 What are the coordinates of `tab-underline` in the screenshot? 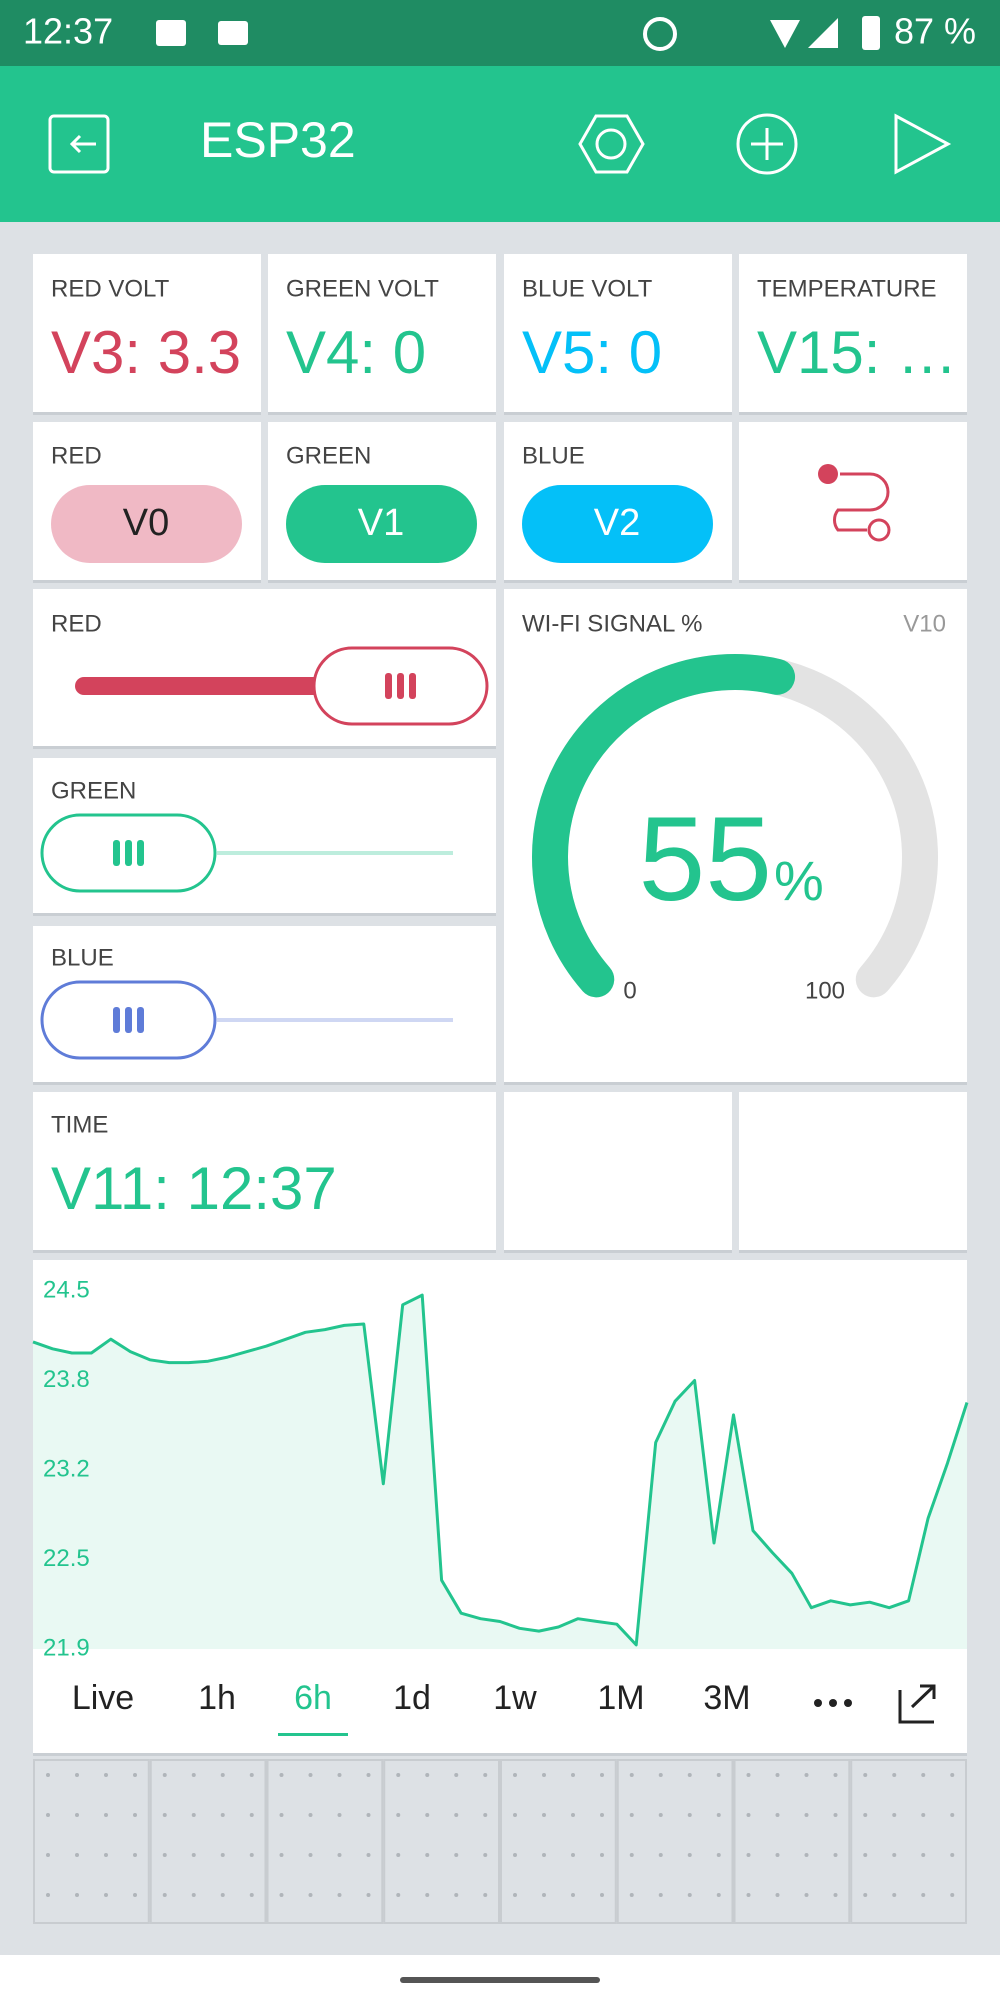 It's located at (313, 1734).